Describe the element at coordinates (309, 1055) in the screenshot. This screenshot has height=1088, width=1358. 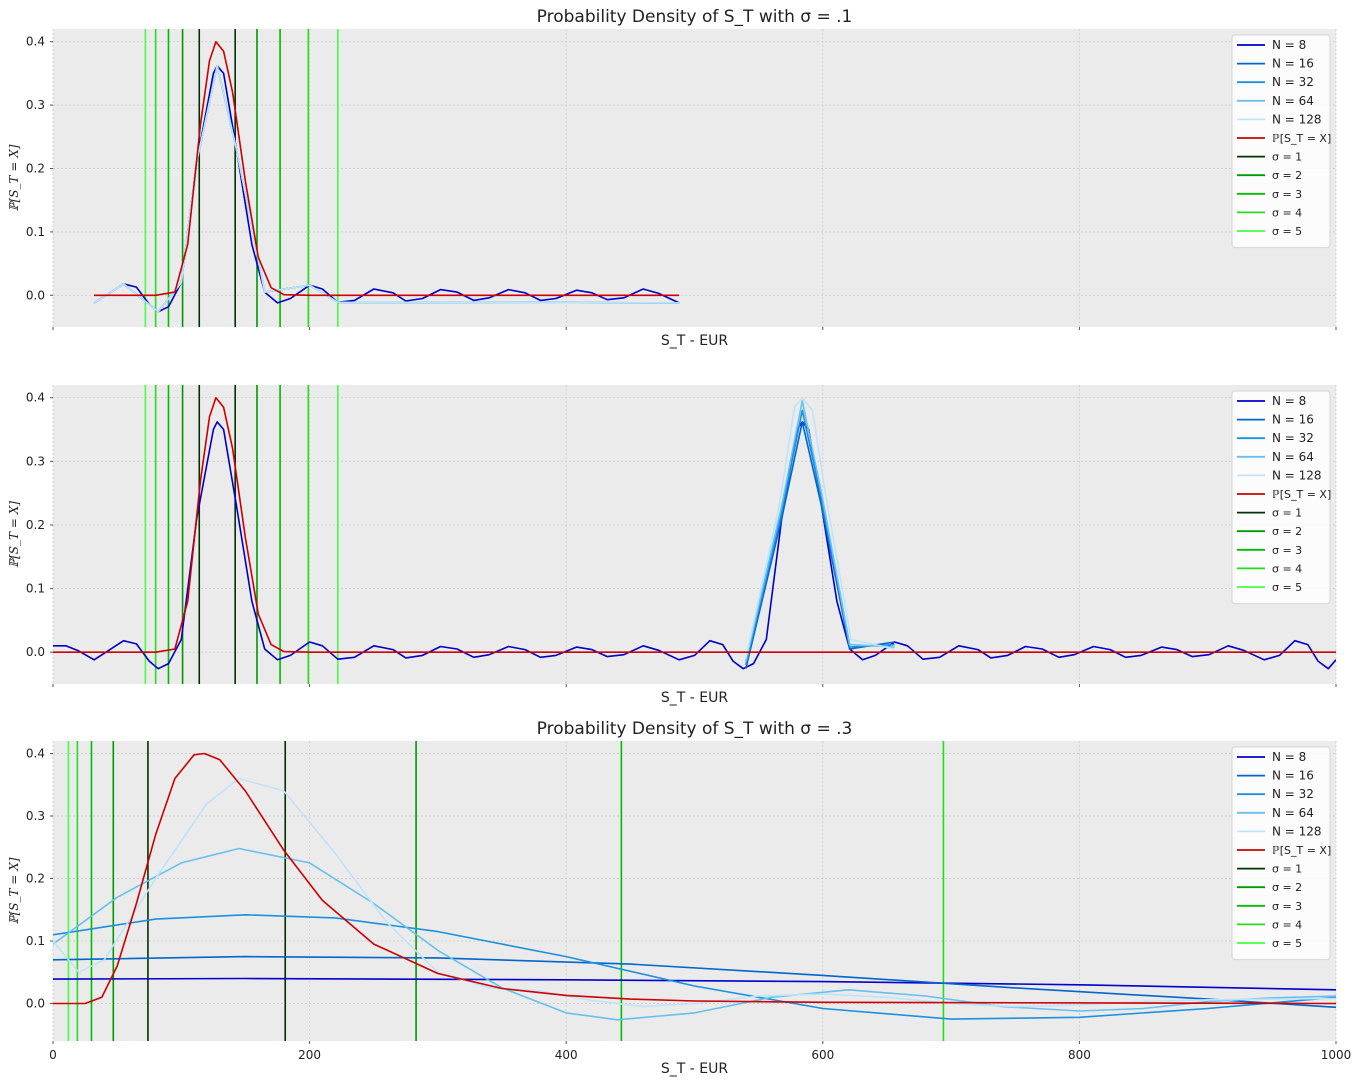
I see `x-tick-label: 200` at that location.